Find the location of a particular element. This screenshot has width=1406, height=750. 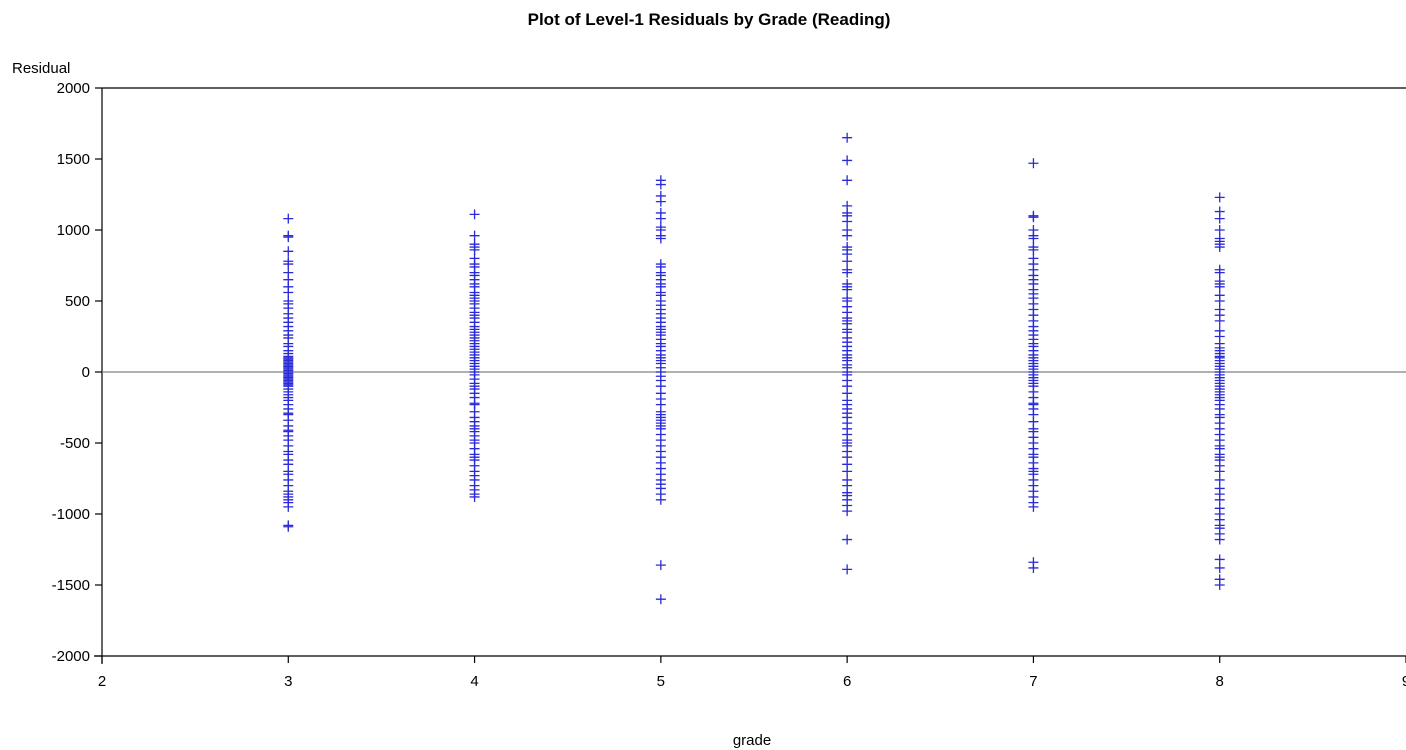

y-tick-label: 500 is located at coordinates (77, 301).